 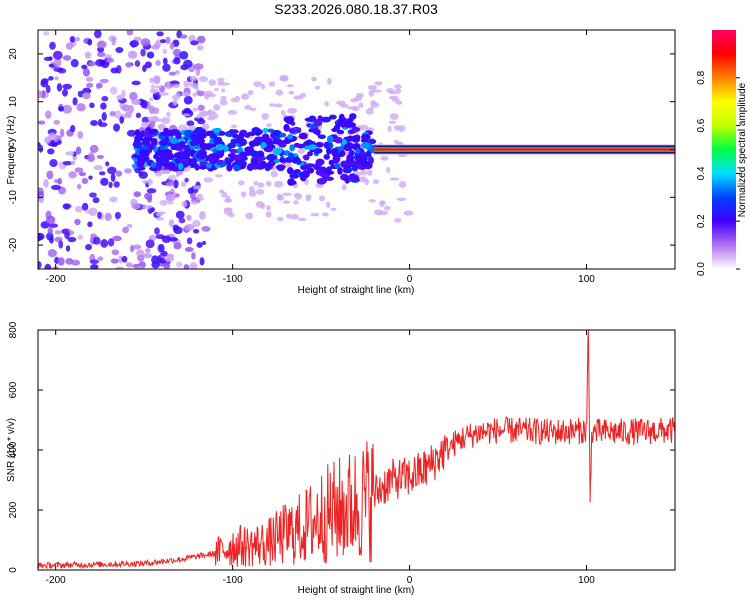 I want to click on colorbar-label: Normalized spectral amplitude, so click(x=742, y=149).